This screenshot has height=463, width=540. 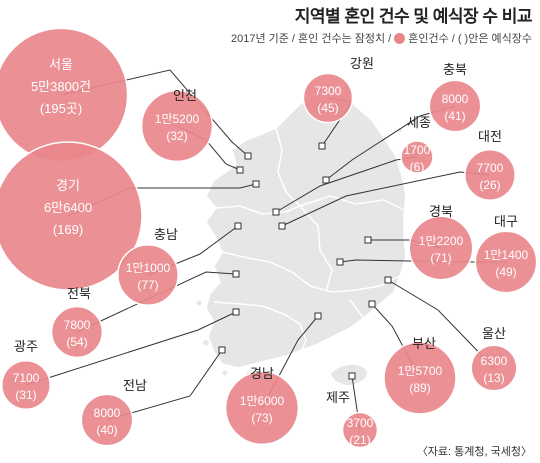 What do you see at coordinates (26, 385) in the screenshot?
I see `bubble-circle-gwangju` at bounding box center [26, 385].